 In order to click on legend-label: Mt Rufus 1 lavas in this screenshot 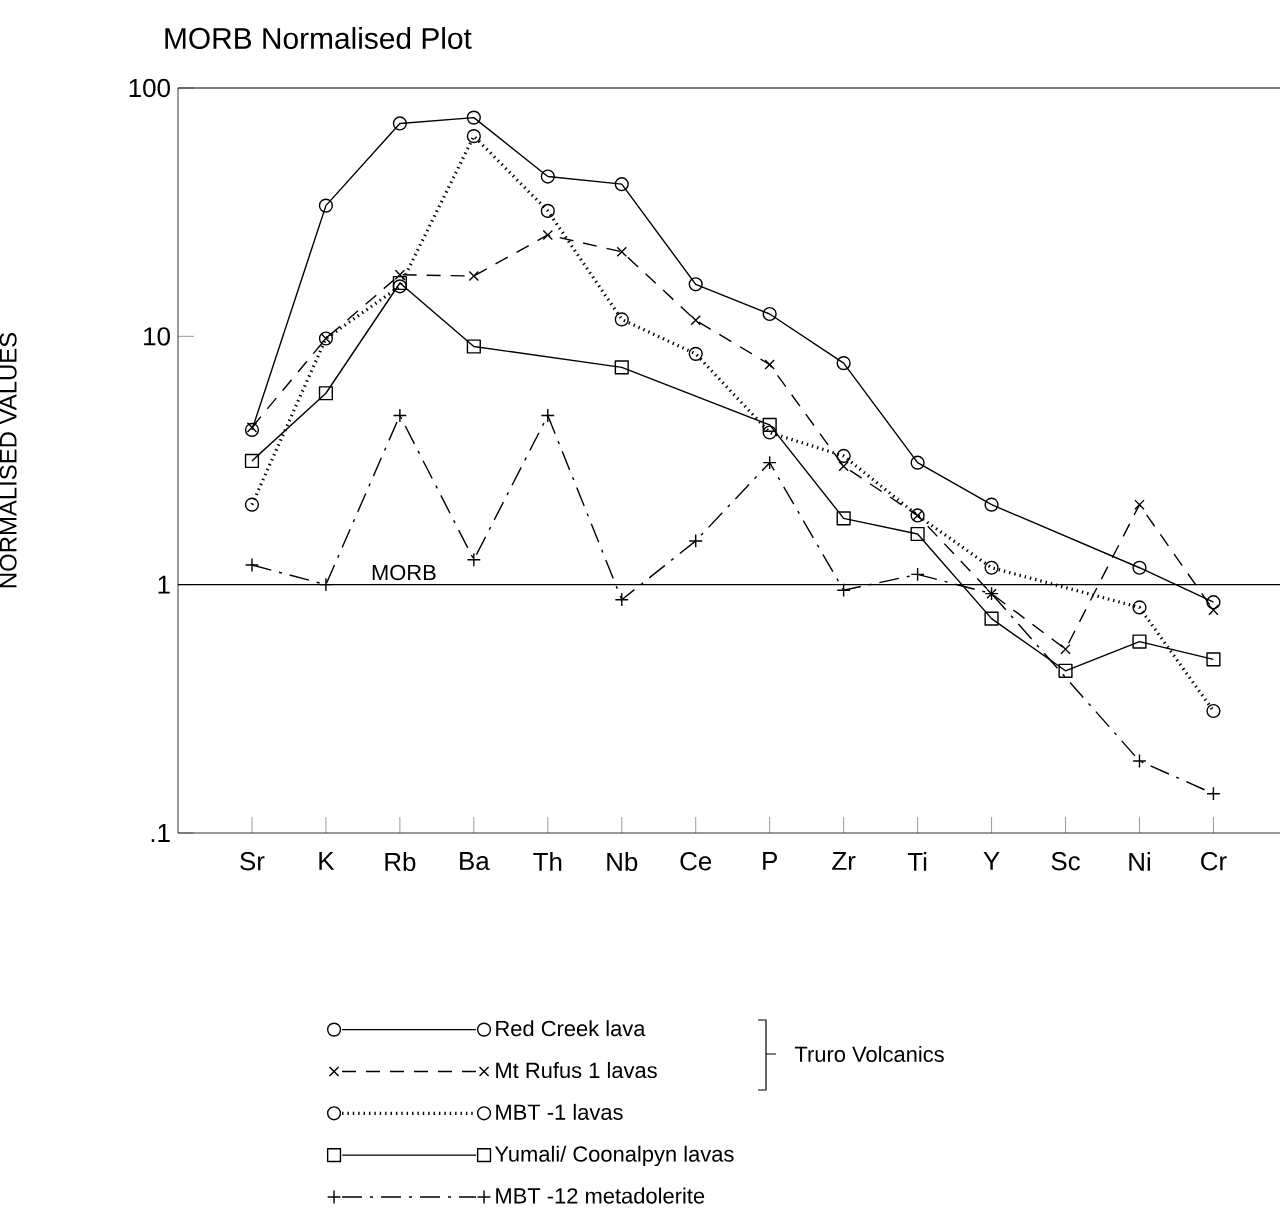, I will do `click(576, 1070)`.